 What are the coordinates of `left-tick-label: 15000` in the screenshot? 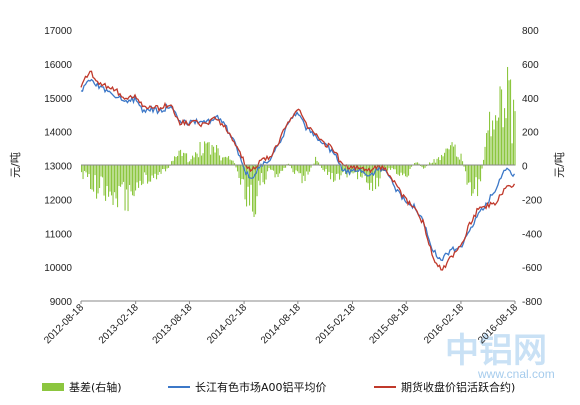 It's located at (58, 99).